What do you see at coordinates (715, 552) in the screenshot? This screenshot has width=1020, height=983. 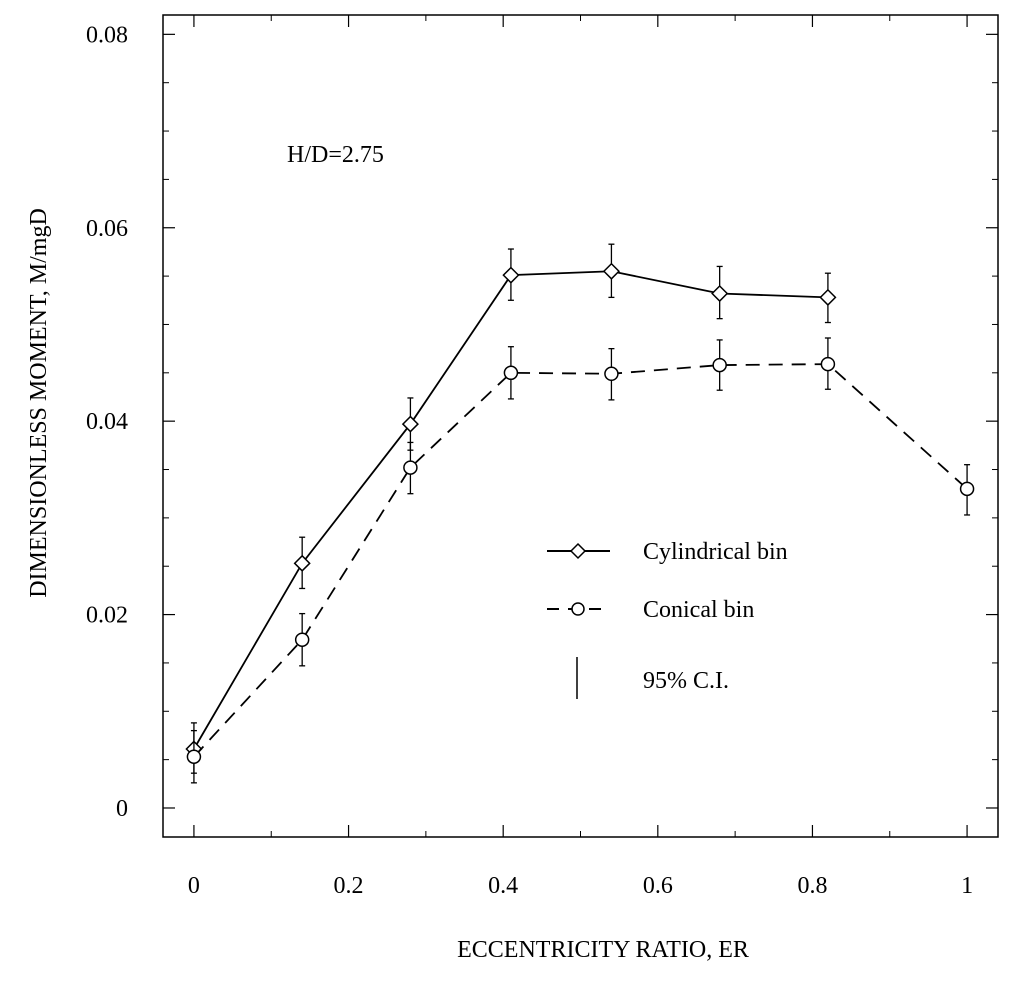 I see `legend-label-cylindrical: Cylindrical bin` at bounding box center [715, 552].